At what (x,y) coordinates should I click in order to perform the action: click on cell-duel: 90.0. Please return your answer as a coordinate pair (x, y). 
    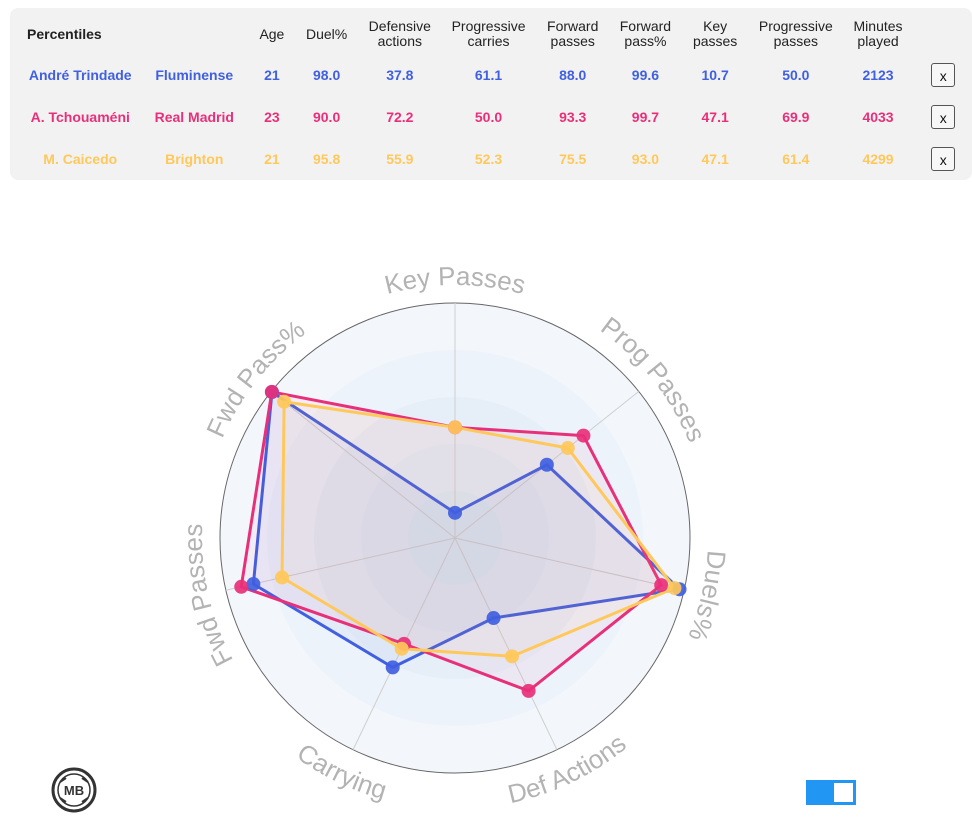
    Looking at the image, I should click on (326, 117).